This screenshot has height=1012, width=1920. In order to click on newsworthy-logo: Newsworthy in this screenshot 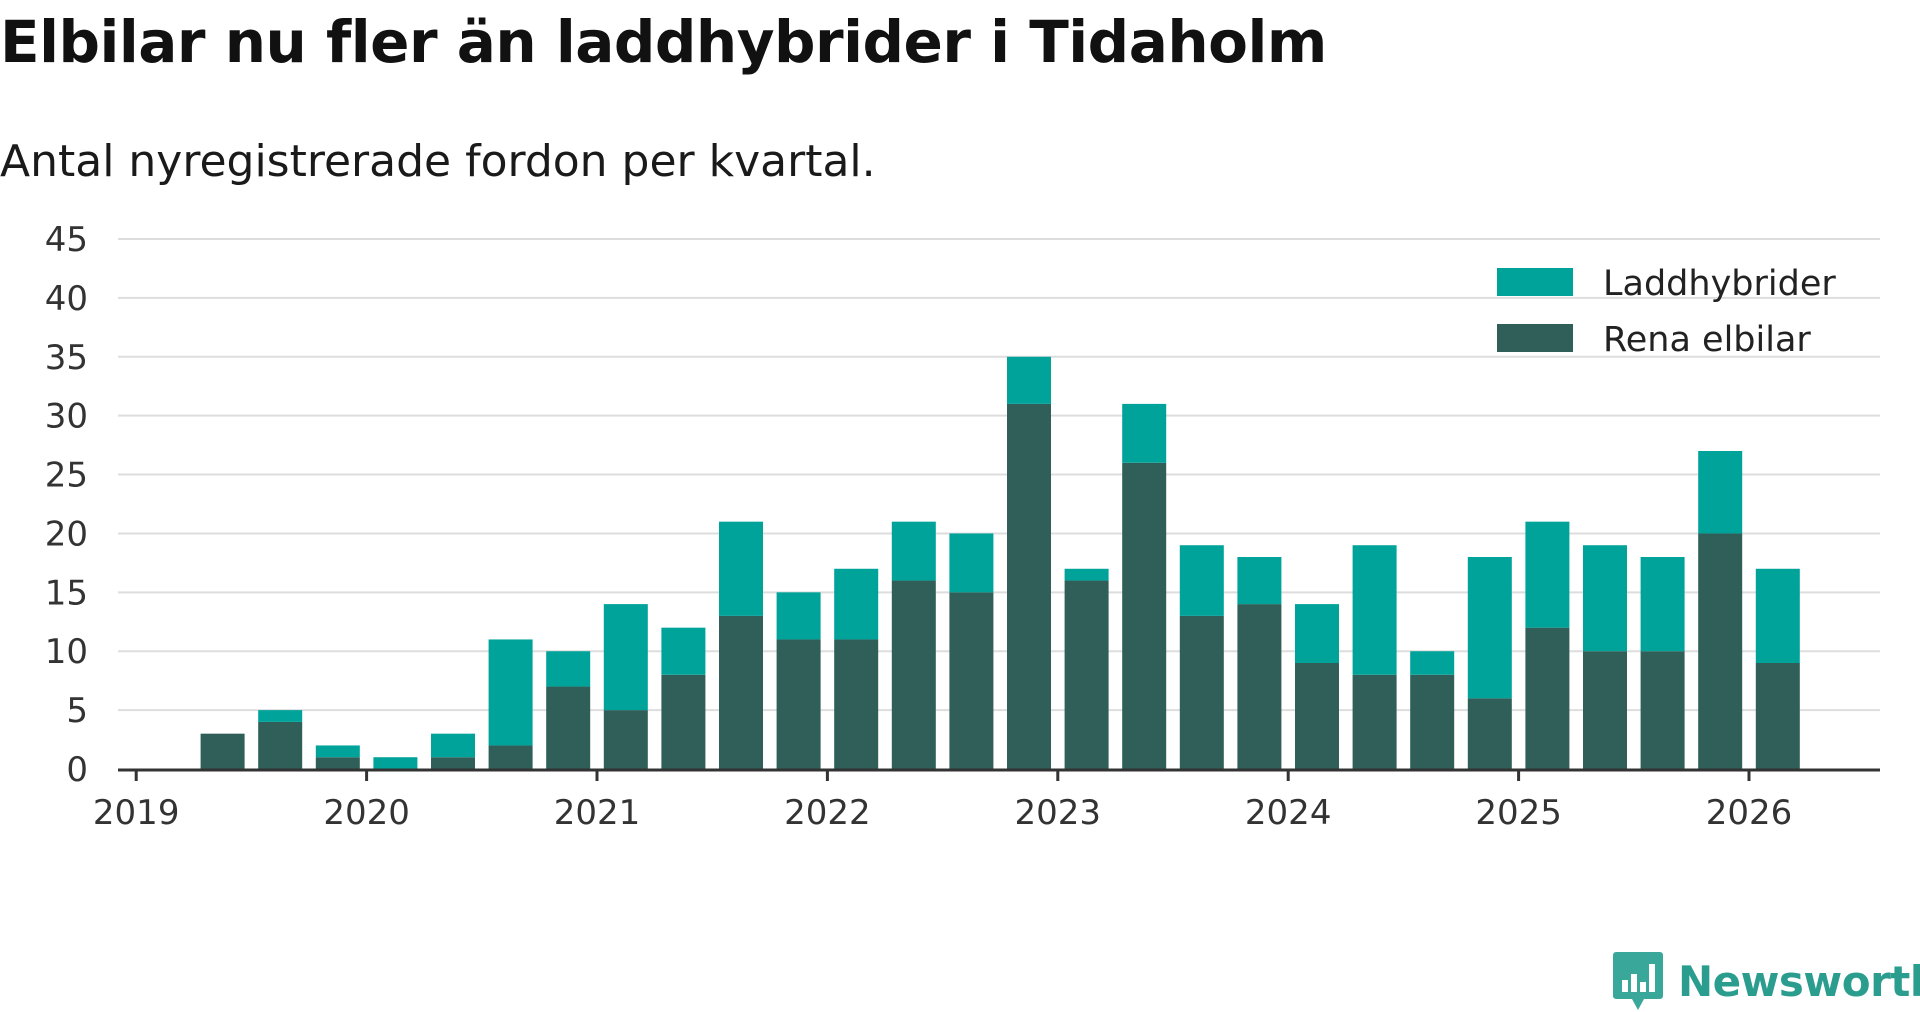, I will do `click(1766, 981)`.